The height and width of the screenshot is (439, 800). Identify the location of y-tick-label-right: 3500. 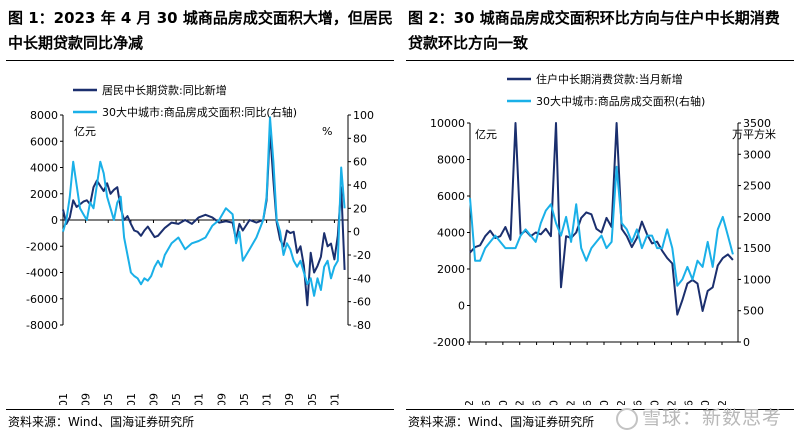
(757, 123).